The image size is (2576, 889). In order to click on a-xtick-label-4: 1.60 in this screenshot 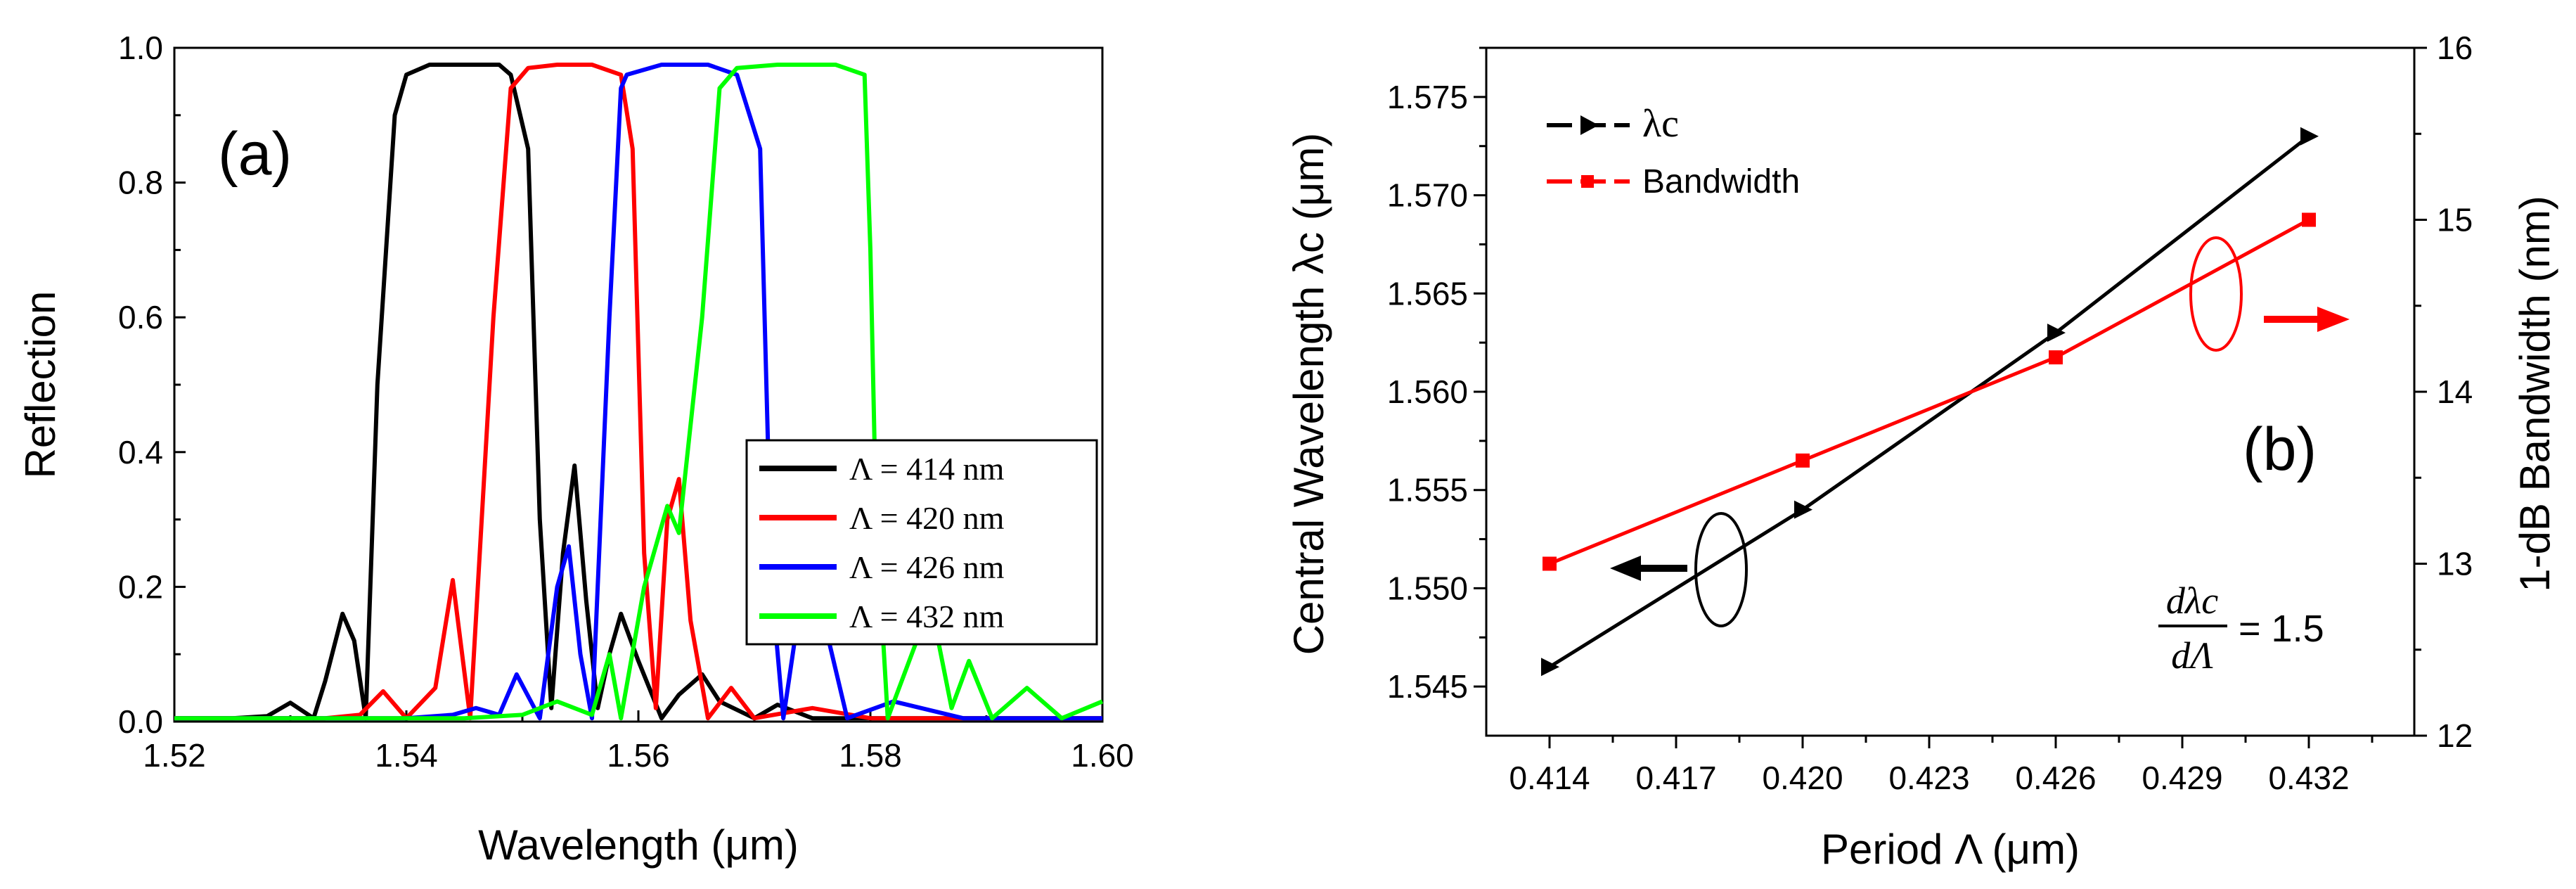, I will do `click(1102, 755)`.